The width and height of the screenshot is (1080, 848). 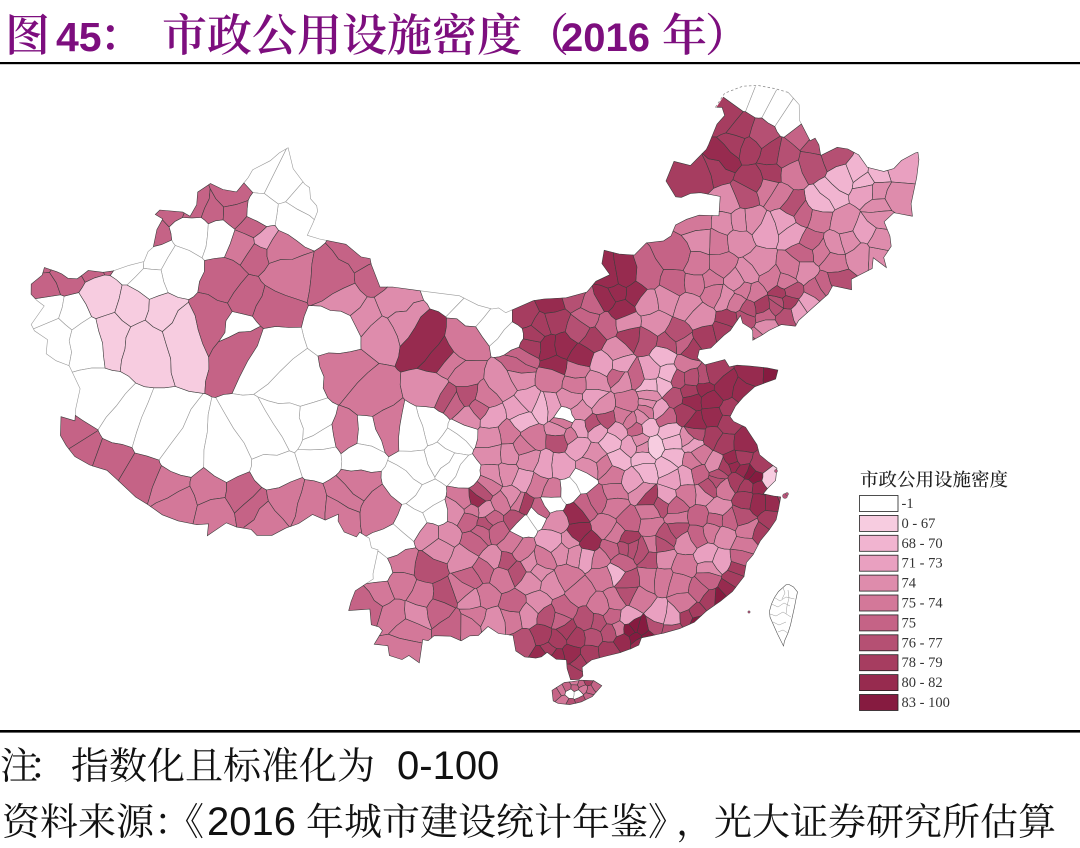 I want to click on svg-text: 78 - 79, so click(x=922, y=663).